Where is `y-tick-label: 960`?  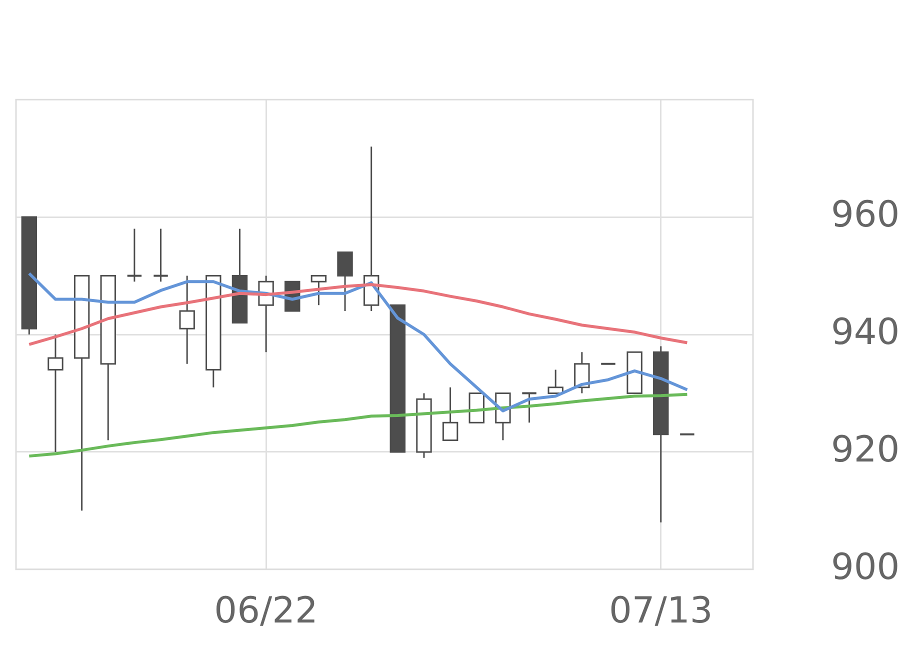
y-tick-label: 960 is located at coordinates (865, 215).